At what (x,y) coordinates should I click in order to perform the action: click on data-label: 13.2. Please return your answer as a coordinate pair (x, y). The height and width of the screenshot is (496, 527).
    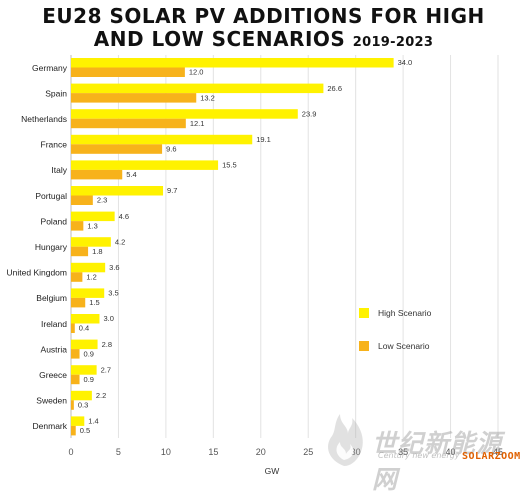
    Looking at the image, I should click on (207, 97).